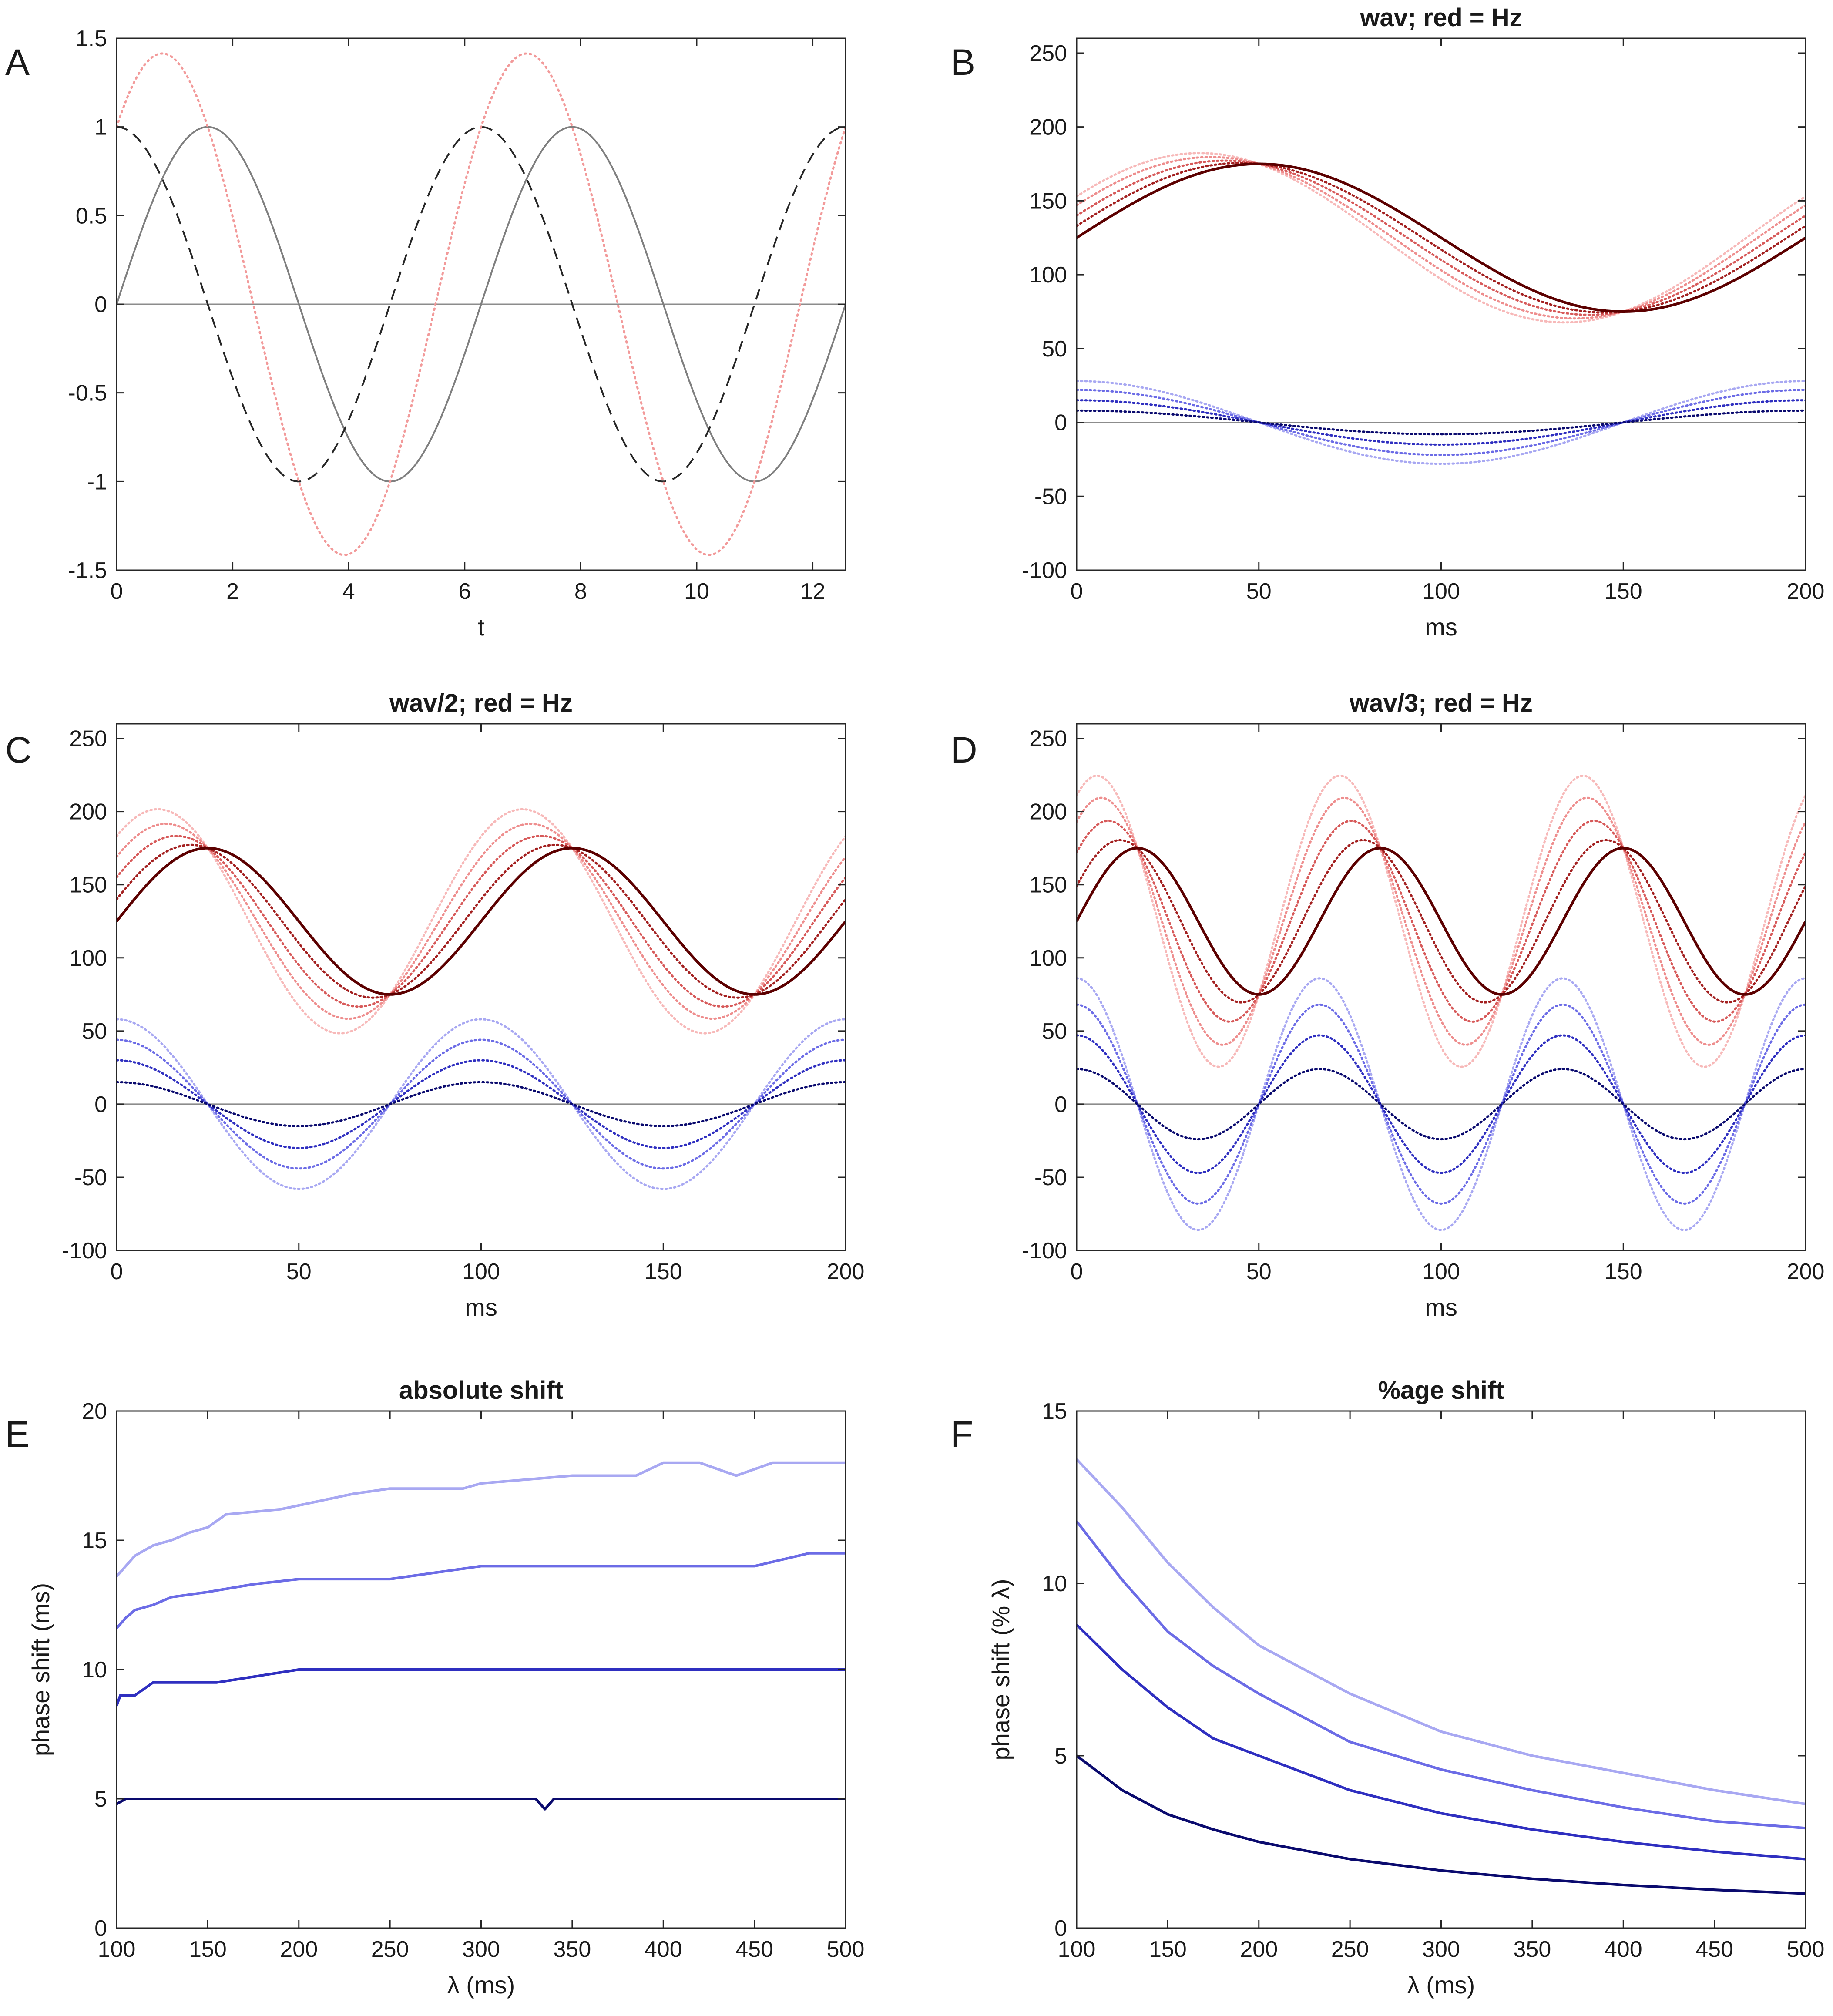  I want to click on y-tick-label: -0.5, so click(87, 393).